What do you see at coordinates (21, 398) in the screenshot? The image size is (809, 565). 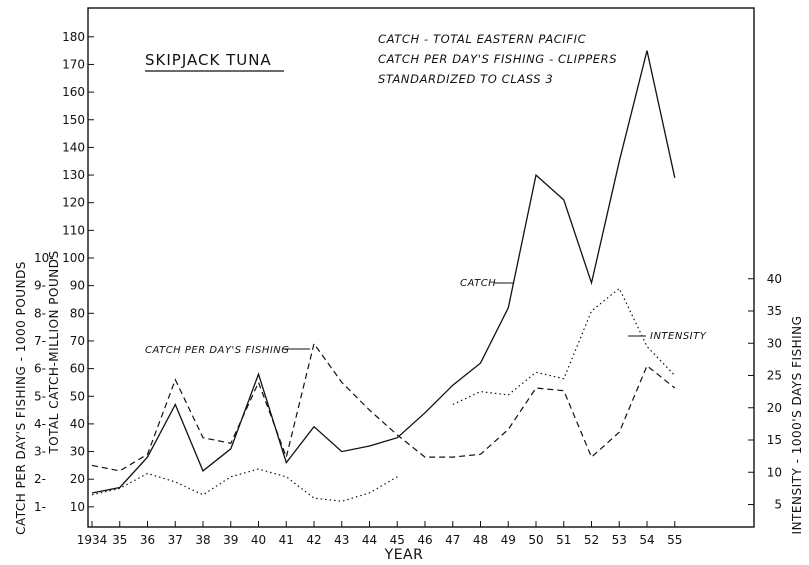 I see `y-axis-title-outer: CATCH PER DAY'S FISHING - 1000 POUNDS` at bounding box center [21, 398].